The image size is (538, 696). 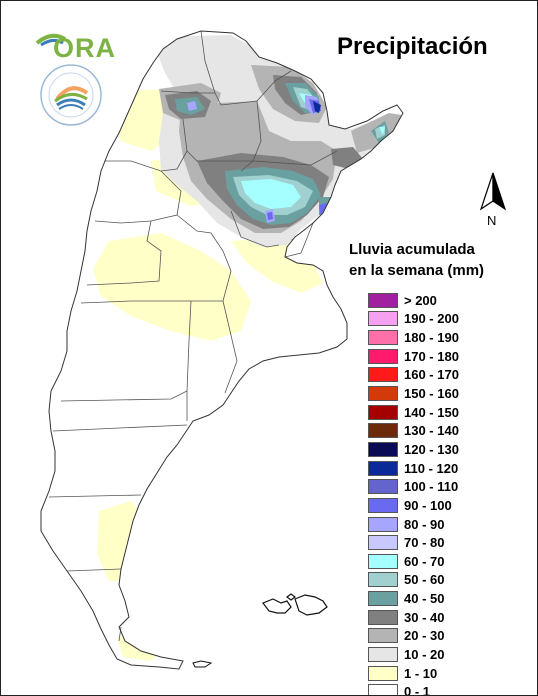 What do you see at coordinates (424, 561) in the screenshot?
I see `legend-label: 60 - 70` at bounding box center [424, 561].